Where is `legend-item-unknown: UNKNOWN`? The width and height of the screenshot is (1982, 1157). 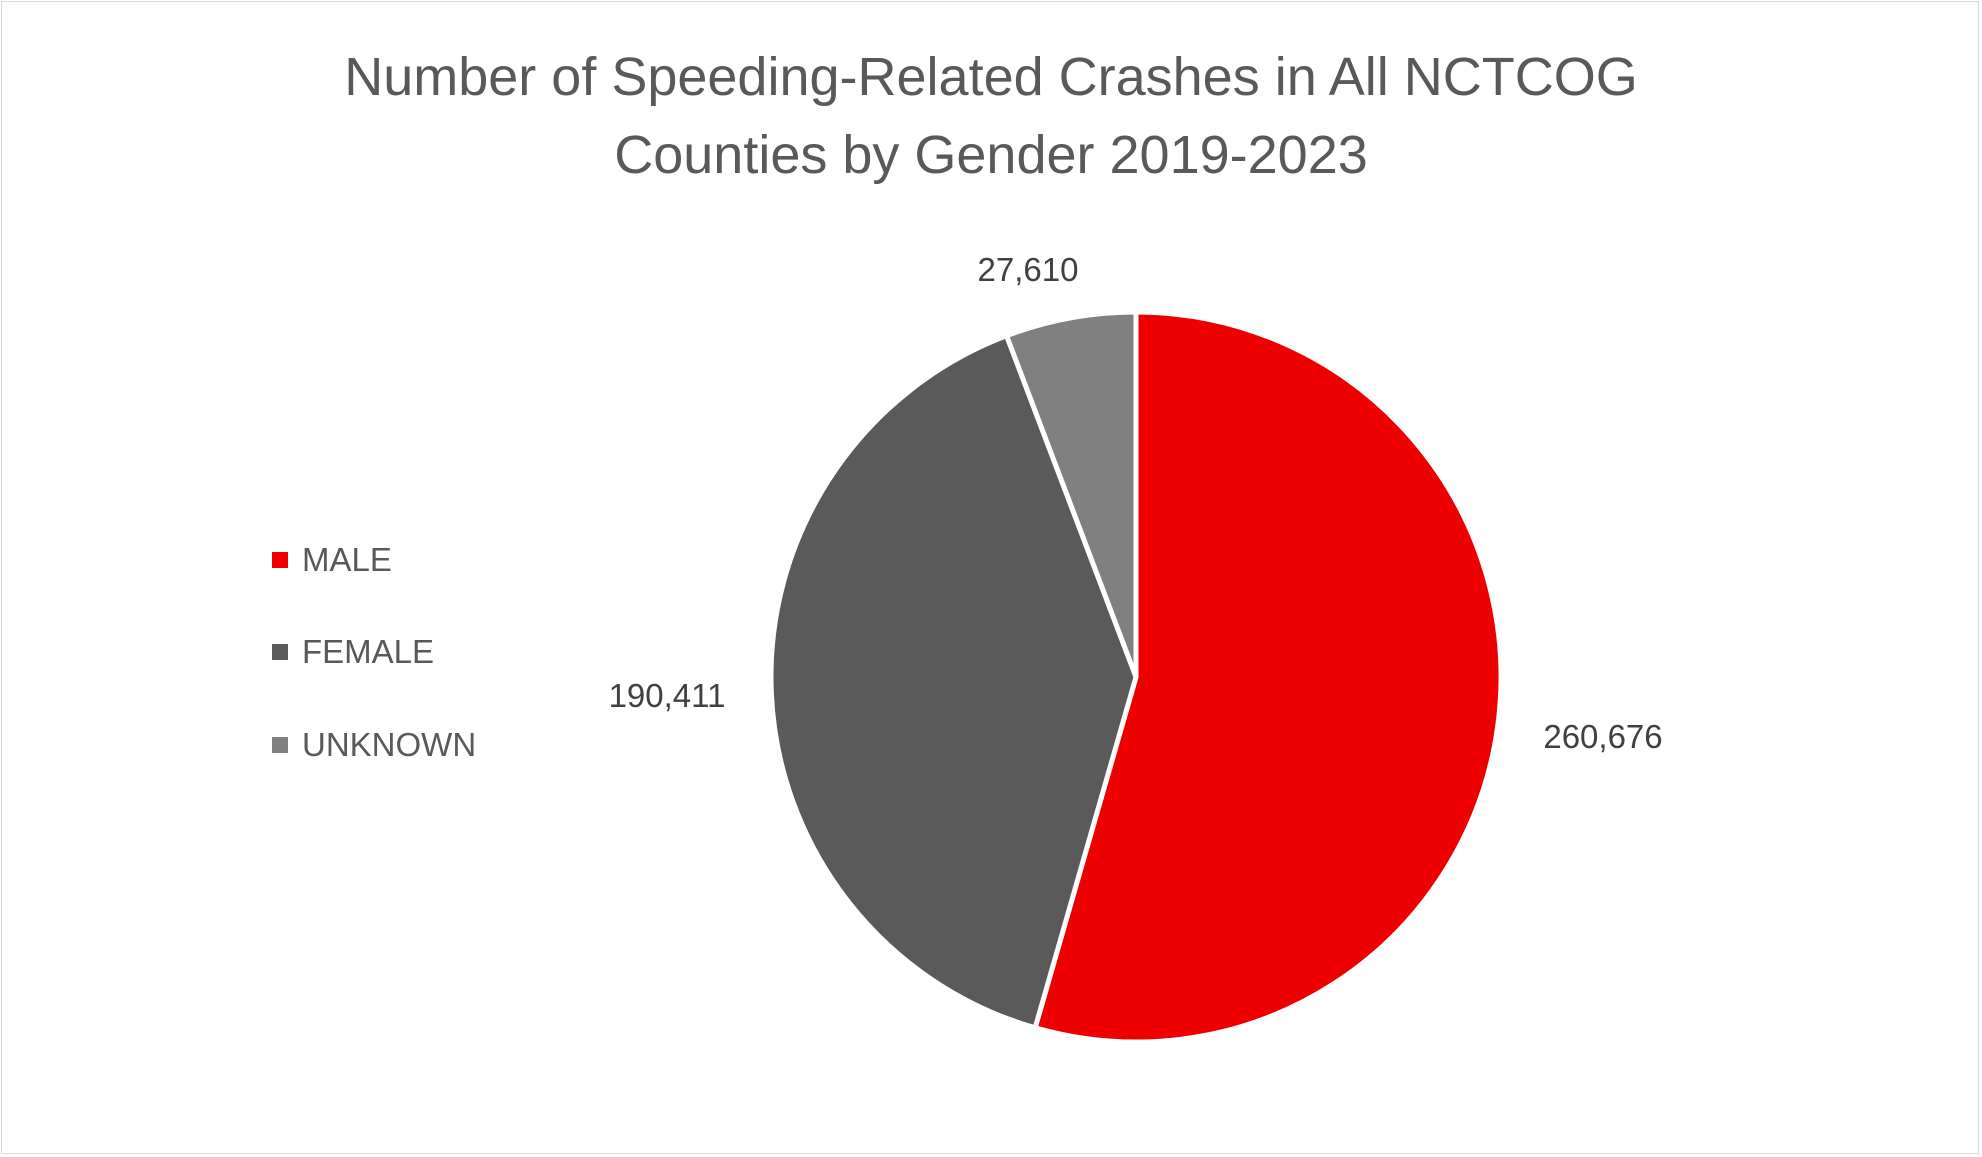
legend-item-unknown: UNKNOWN is located at coordinates (374, 745).